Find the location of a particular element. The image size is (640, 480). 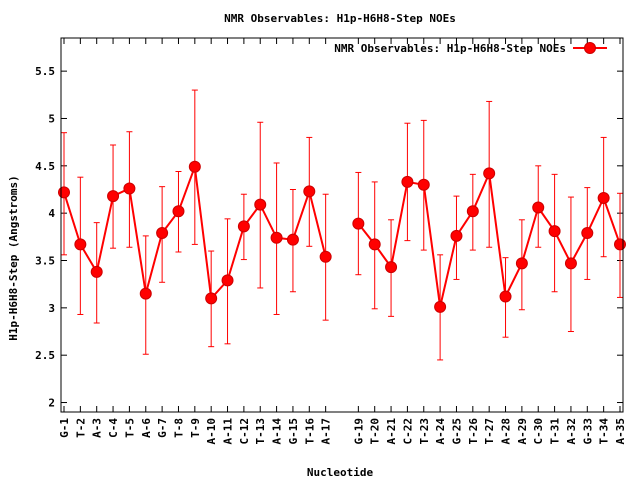

x-tick-label: T-2 is located at coordinates (80, 428).